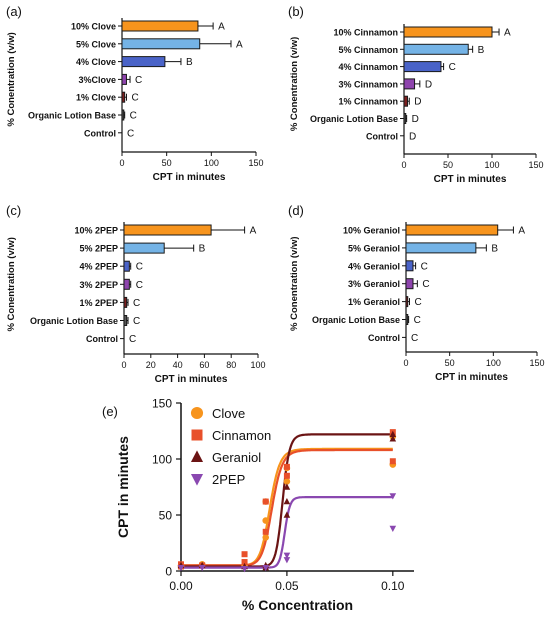 The width and height of the screenshot is (550, 622). Describe the element at coordinates (151, 365) in the screenshot. I see `x-tick-label: 20` at that location.